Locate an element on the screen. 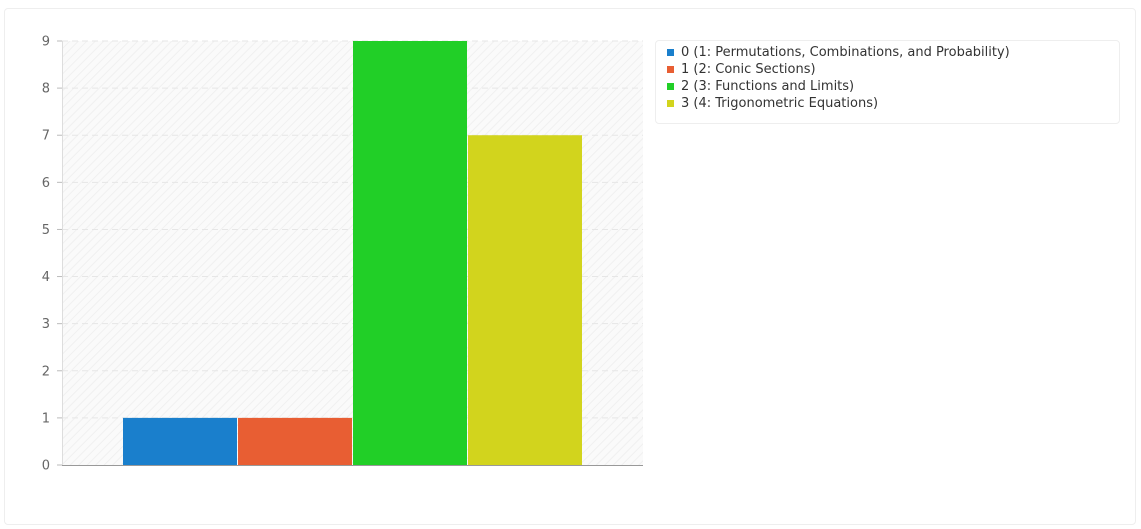 This screenshot has height=529, width=1141. y-tick-label: 7 is located at coordinates (46, 136).